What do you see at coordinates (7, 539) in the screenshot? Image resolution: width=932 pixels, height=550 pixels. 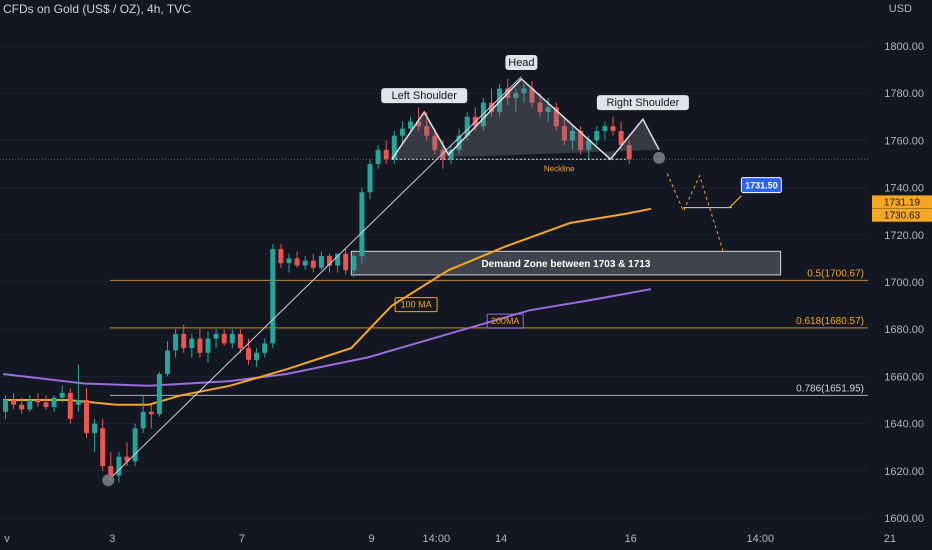 I see `x-tick-label: v` at bounding box center [7, 539].